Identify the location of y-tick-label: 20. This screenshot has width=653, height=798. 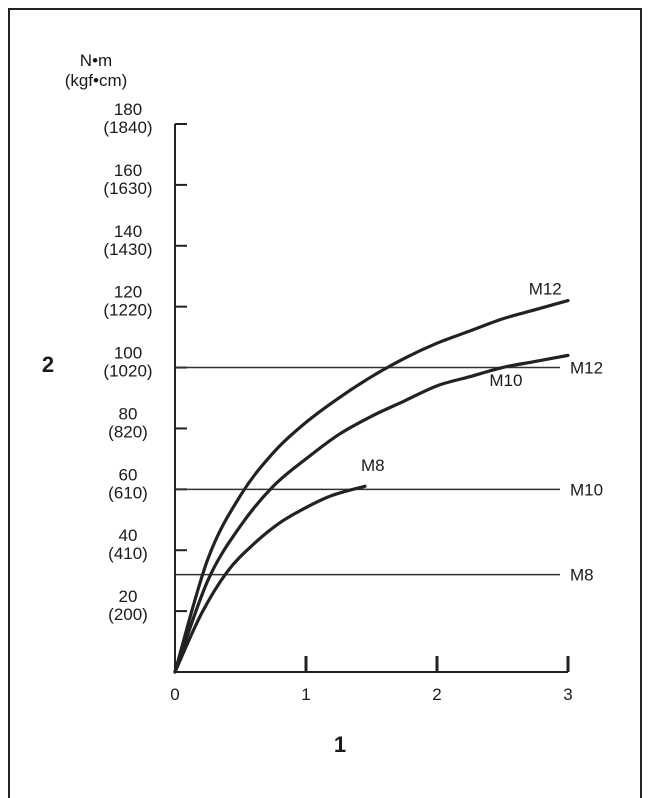
(128, 596).